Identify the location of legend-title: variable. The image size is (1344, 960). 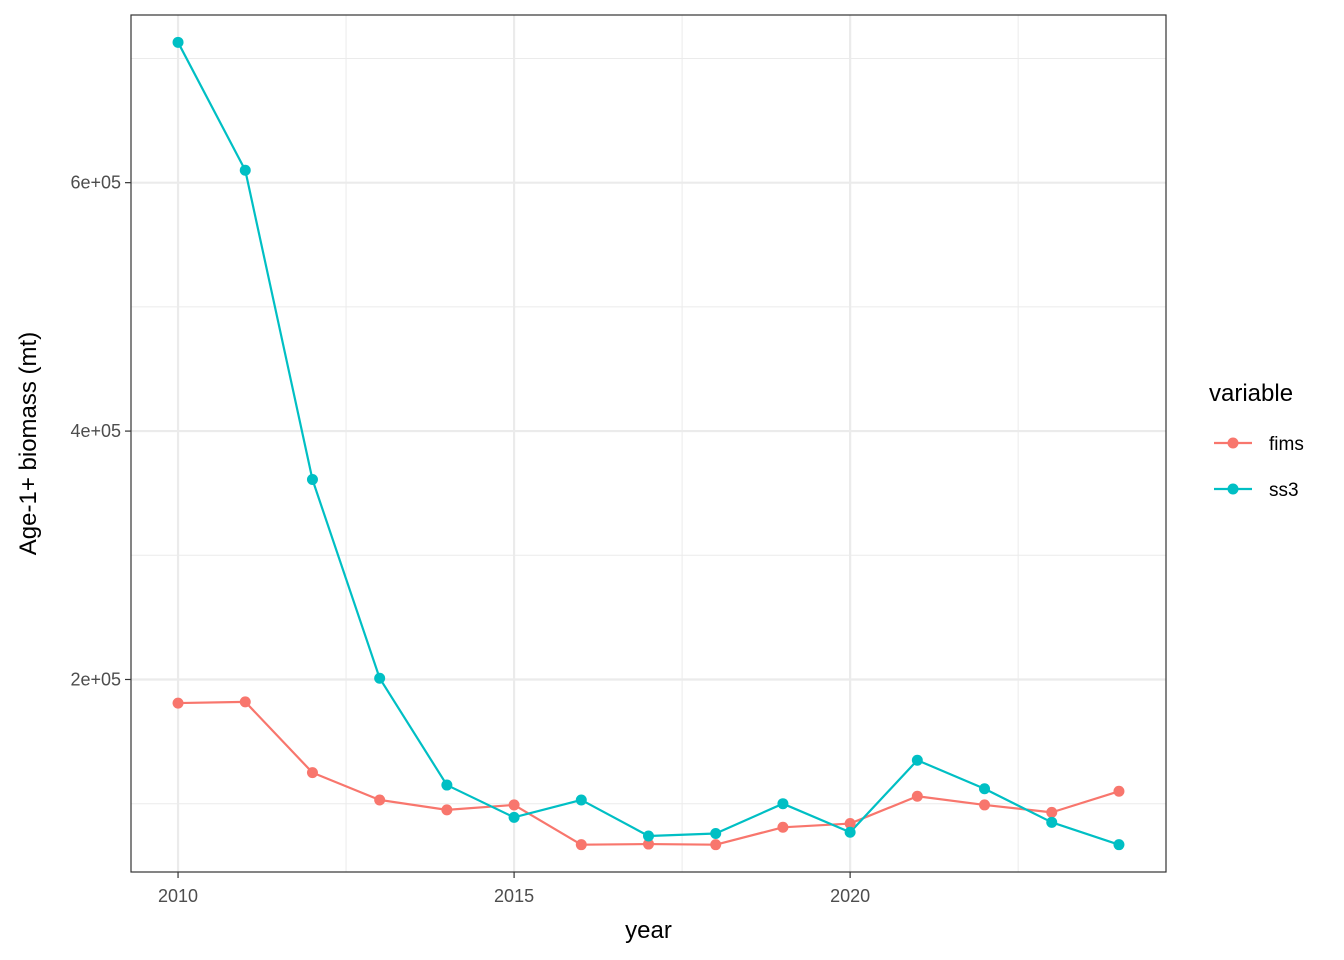
(1251, 393).